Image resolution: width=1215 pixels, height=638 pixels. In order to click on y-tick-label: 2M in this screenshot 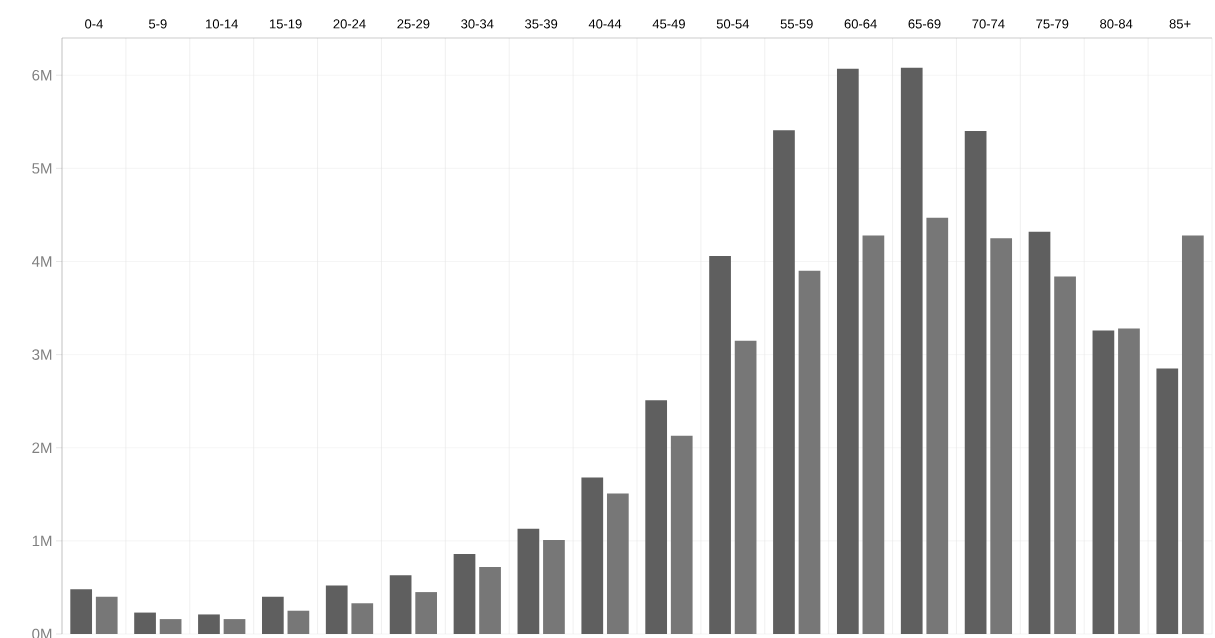, I will do `click(42, 447)`.